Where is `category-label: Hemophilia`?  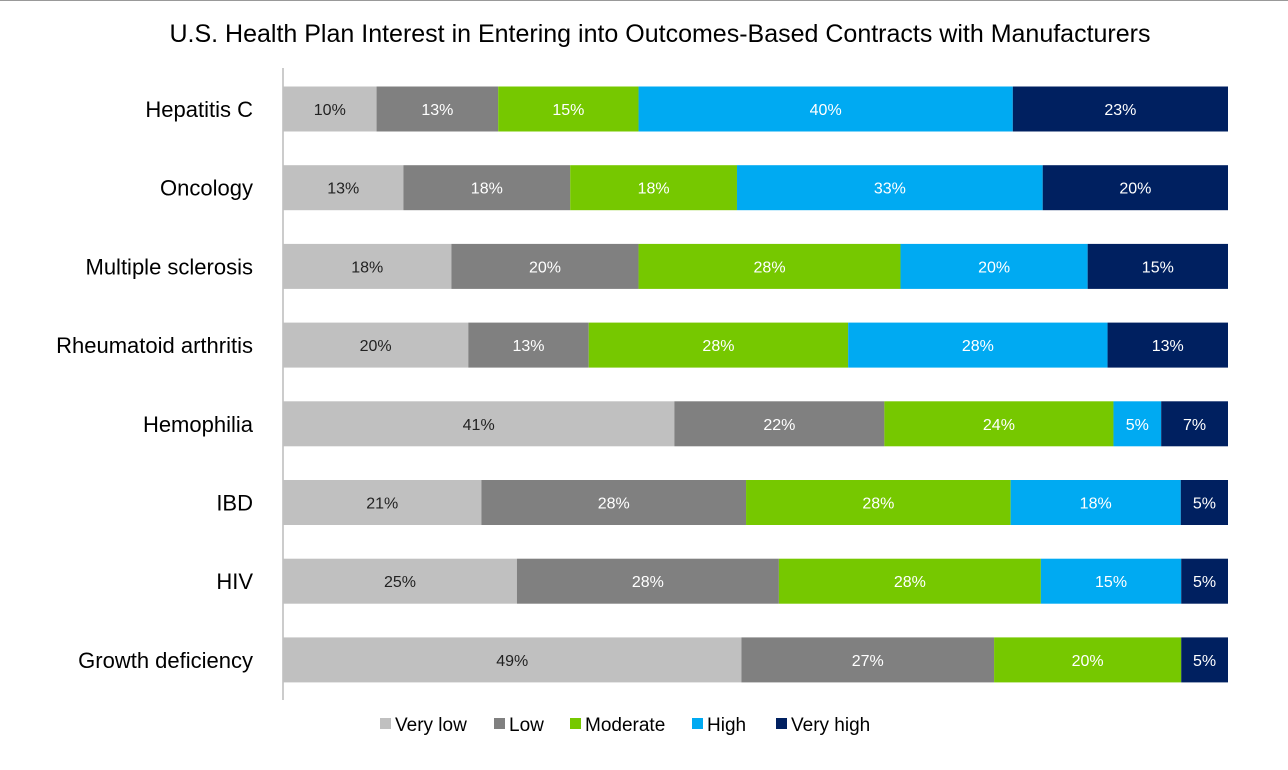
category-label: Hemophilia is located at coordinates (198, 424).